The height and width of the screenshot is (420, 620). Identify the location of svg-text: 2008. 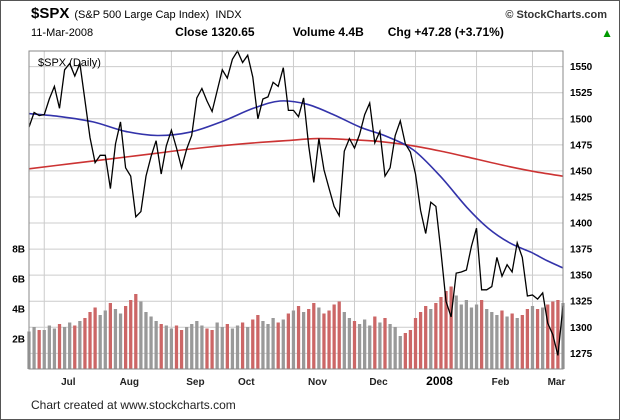
(439, 381).